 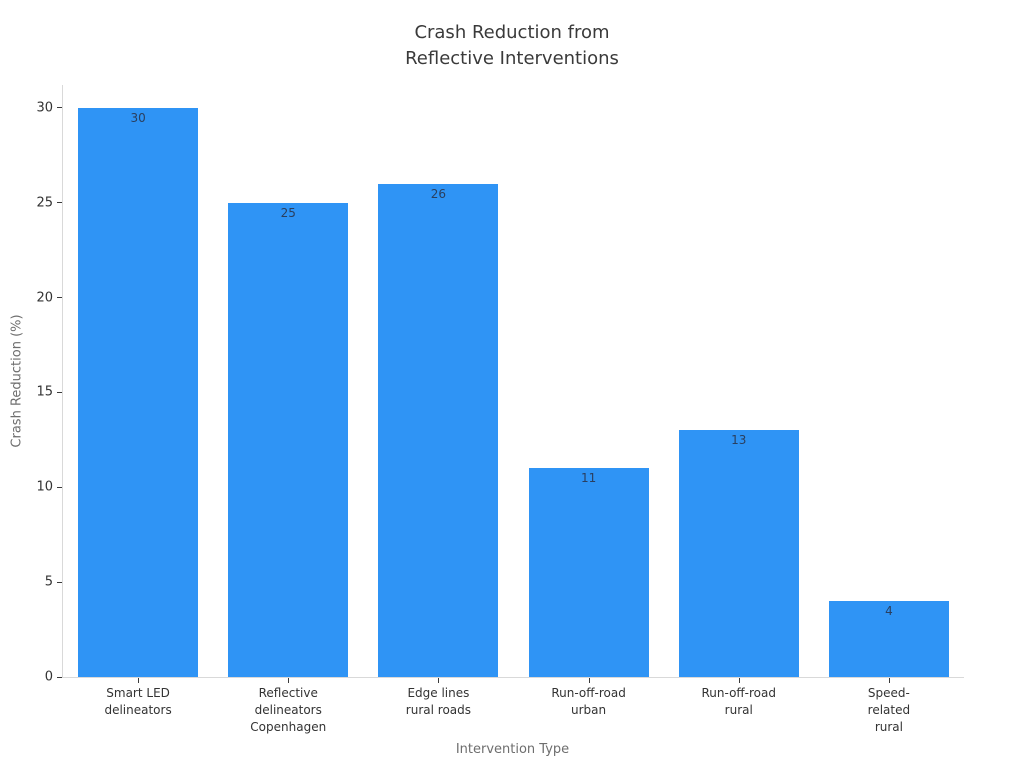 I want to click on y-axis-tick-label: 10, so click(x=44, y=487).